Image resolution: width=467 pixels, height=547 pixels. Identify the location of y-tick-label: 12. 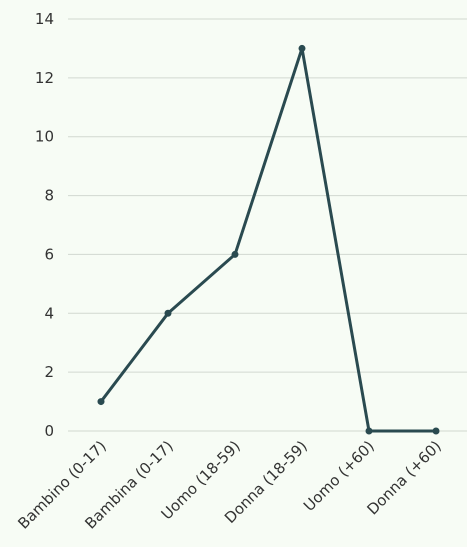
(44, 78).